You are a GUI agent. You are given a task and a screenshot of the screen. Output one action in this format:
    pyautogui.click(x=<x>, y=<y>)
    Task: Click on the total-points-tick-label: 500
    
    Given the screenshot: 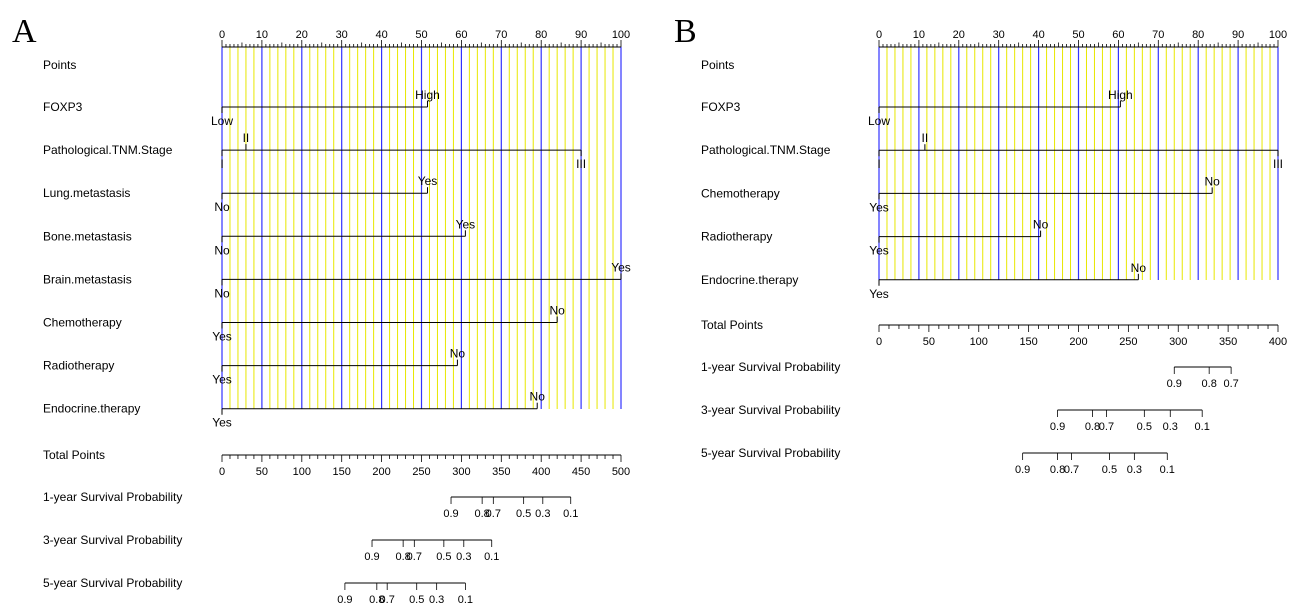 What is the action you would take?
    pyautogui.click(x=621, y=472)
    